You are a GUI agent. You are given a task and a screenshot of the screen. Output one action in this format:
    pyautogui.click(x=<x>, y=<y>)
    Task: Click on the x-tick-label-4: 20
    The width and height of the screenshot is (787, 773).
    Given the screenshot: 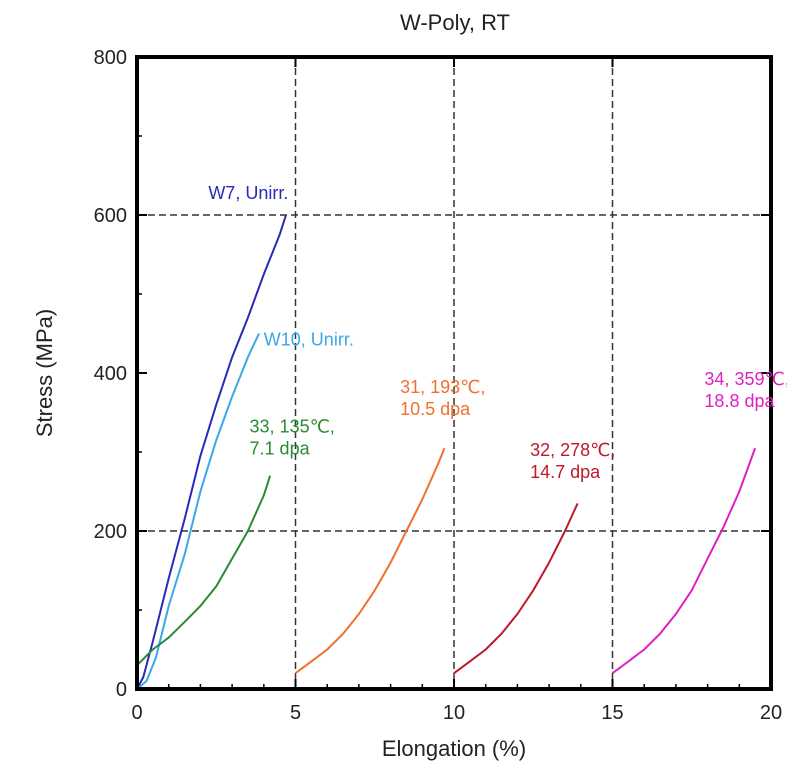 What is the action you would take?
    pyautogui.click(x=771, y=713)
    